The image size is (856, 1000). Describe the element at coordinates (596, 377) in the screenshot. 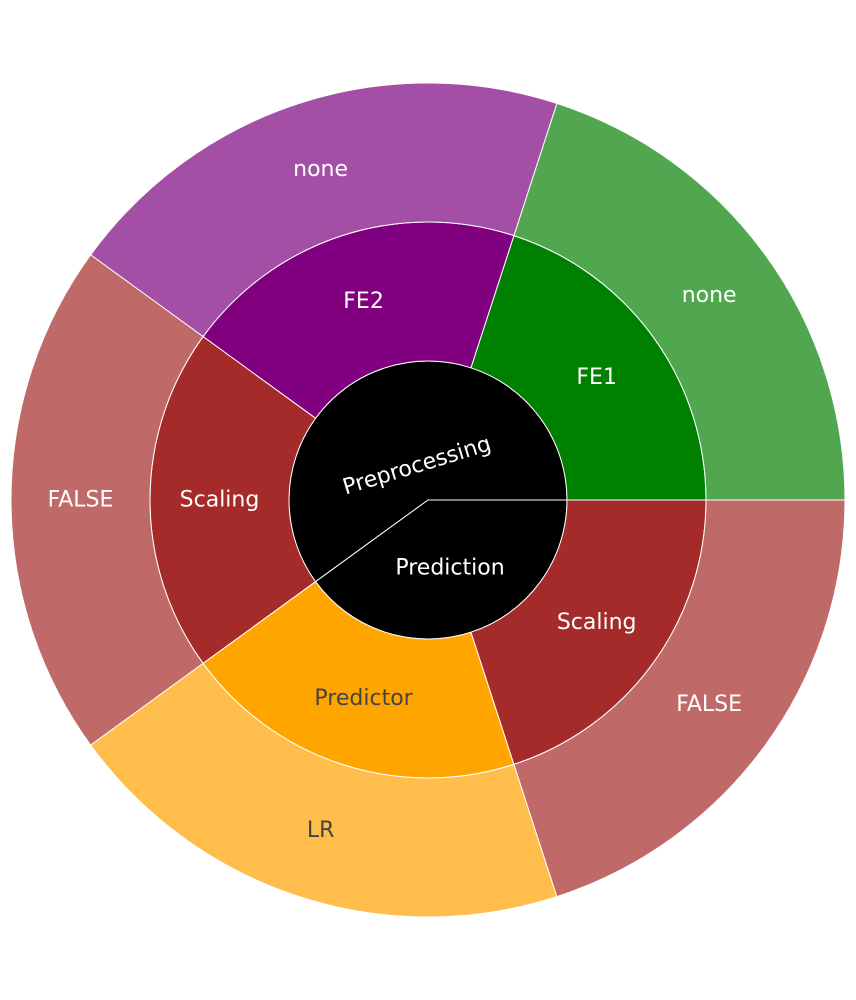

I see `label-fe1: FE1` at that location.